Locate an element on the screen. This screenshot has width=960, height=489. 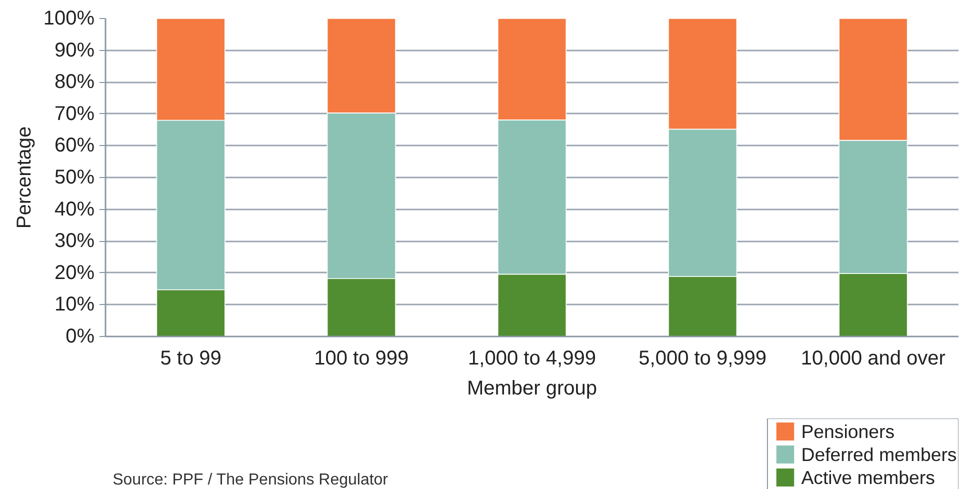
x-tick-label: 100 to 999 is located at coordinates (361, 359).